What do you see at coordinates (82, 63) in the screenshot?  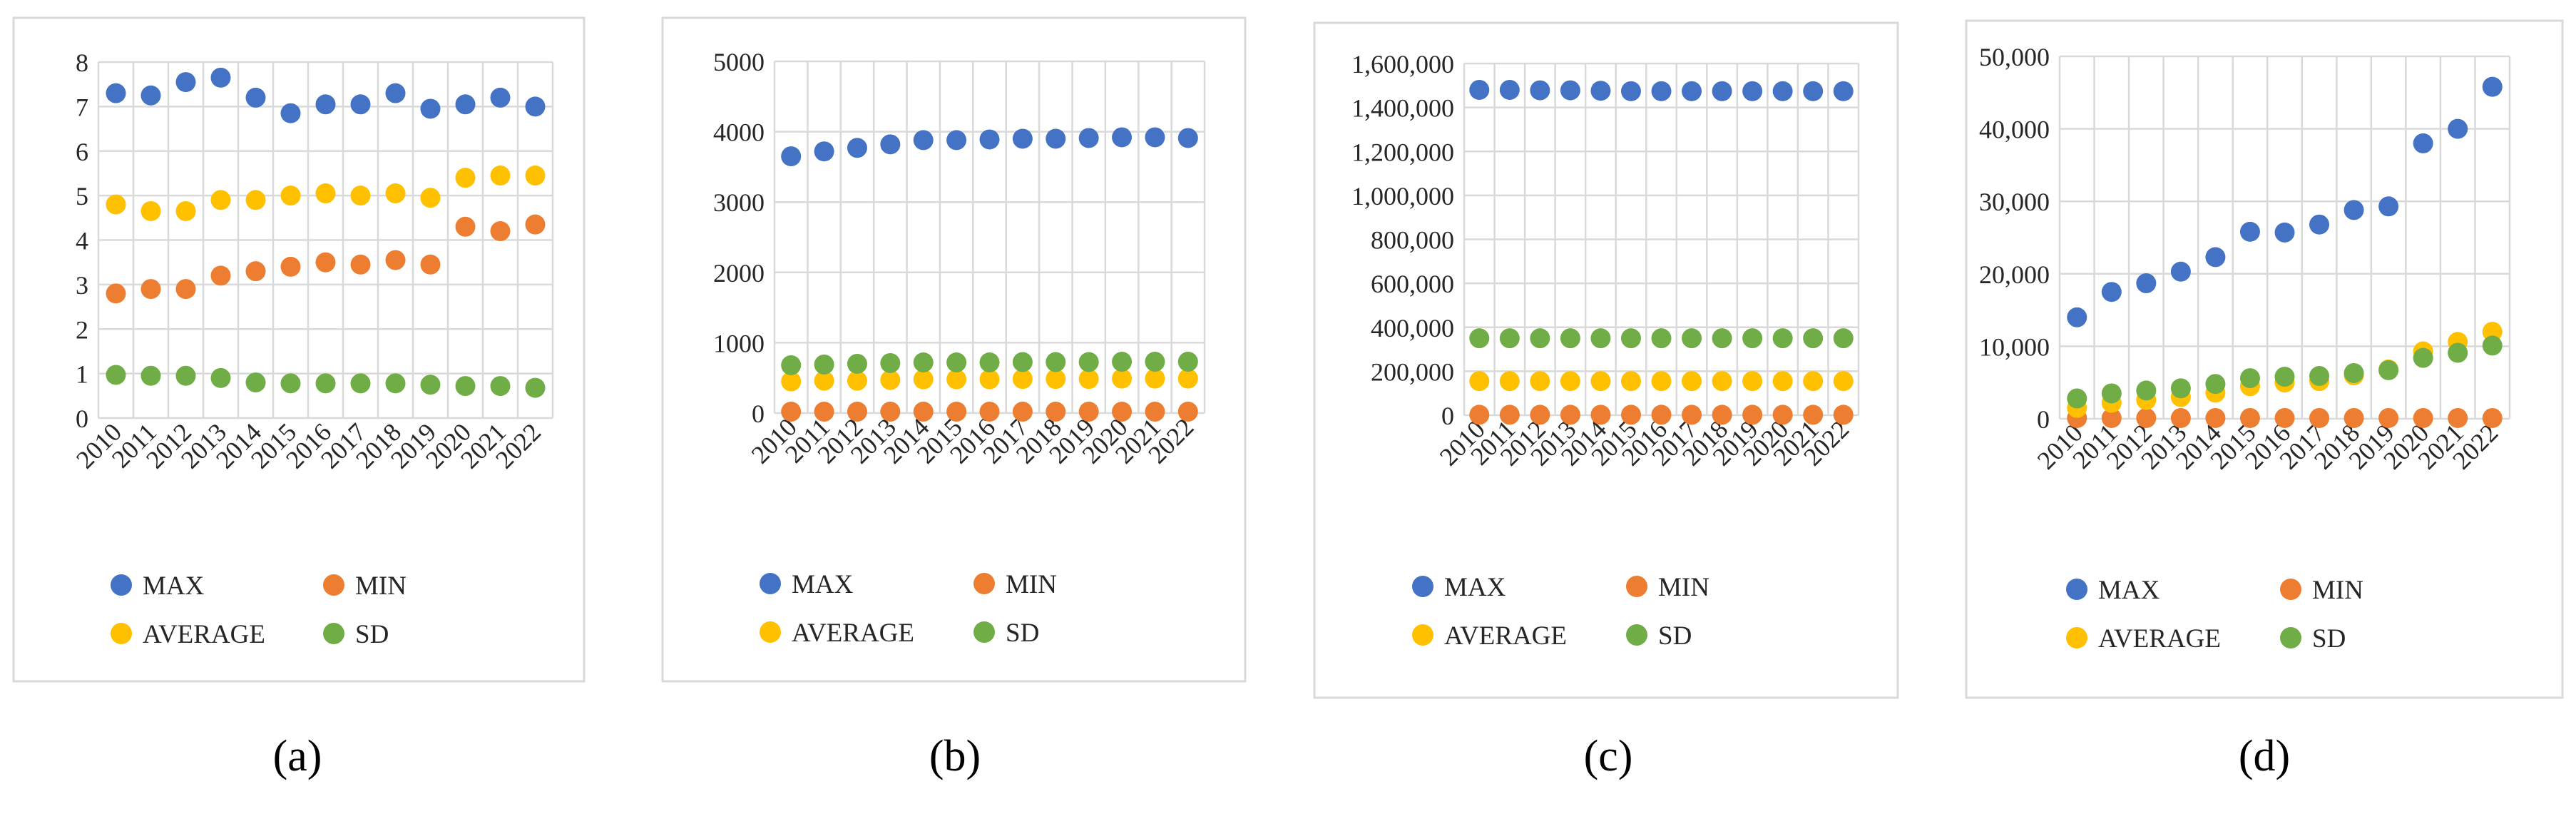 I see `y-tick-label: 8` at bounding box center [82, 63].